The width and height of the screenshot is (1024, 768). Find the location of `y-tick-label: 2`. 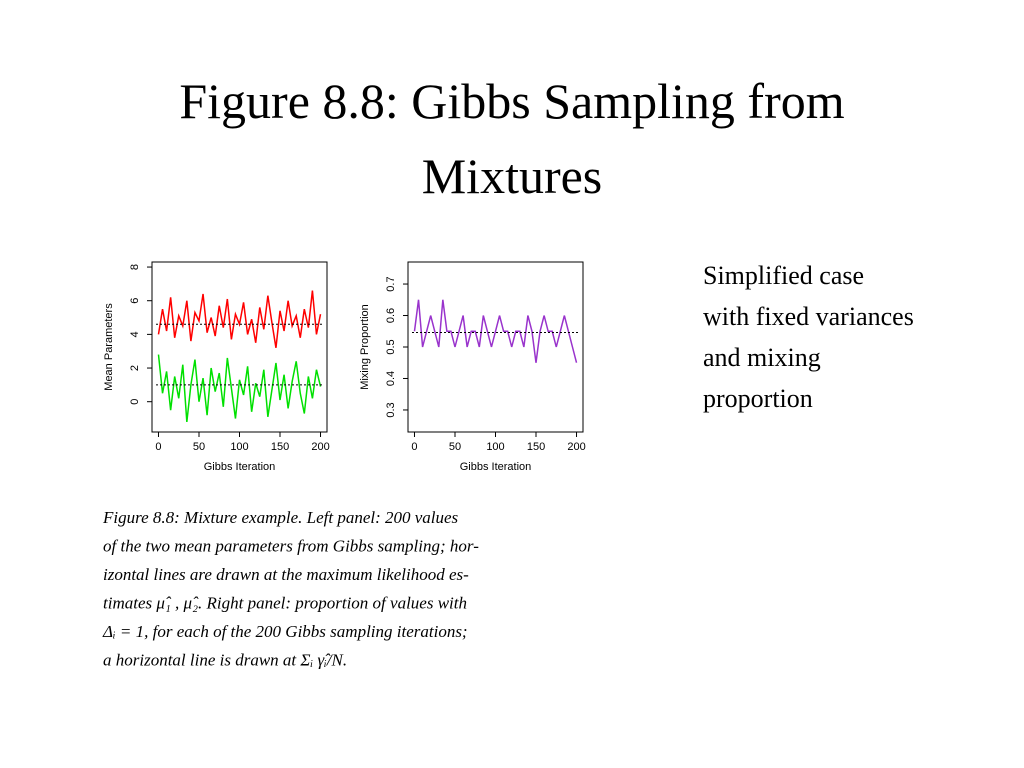

y-tick-label: 2 is located at coordinates (135, 368).